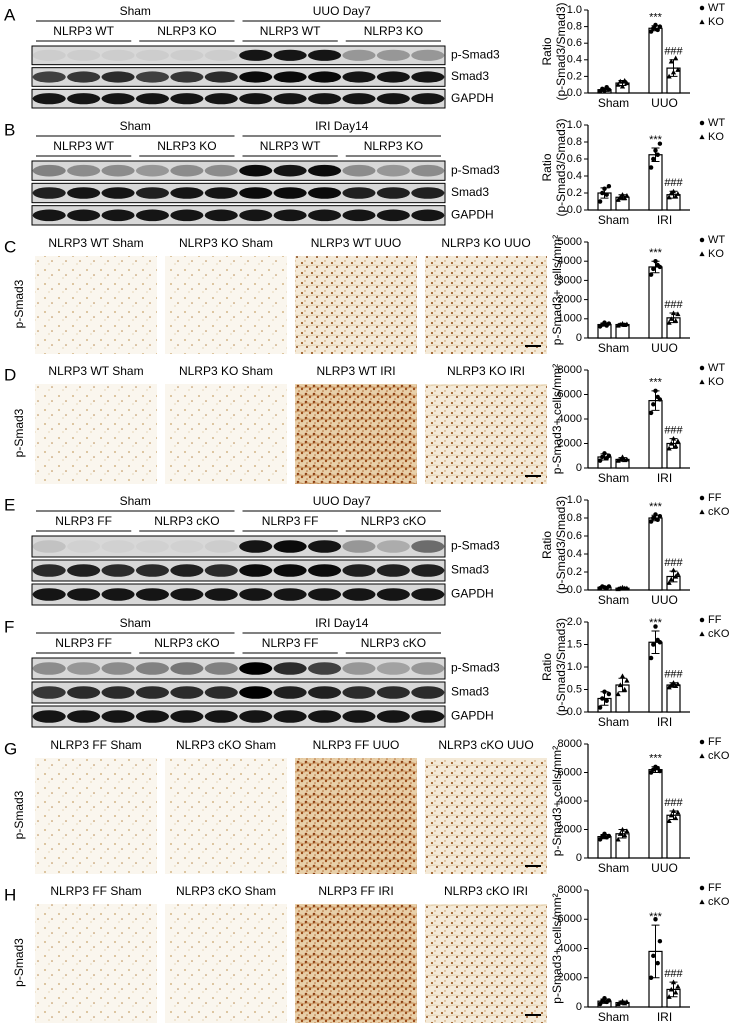  I want to click on y-tick-label: 0.2, so click(574, 76).